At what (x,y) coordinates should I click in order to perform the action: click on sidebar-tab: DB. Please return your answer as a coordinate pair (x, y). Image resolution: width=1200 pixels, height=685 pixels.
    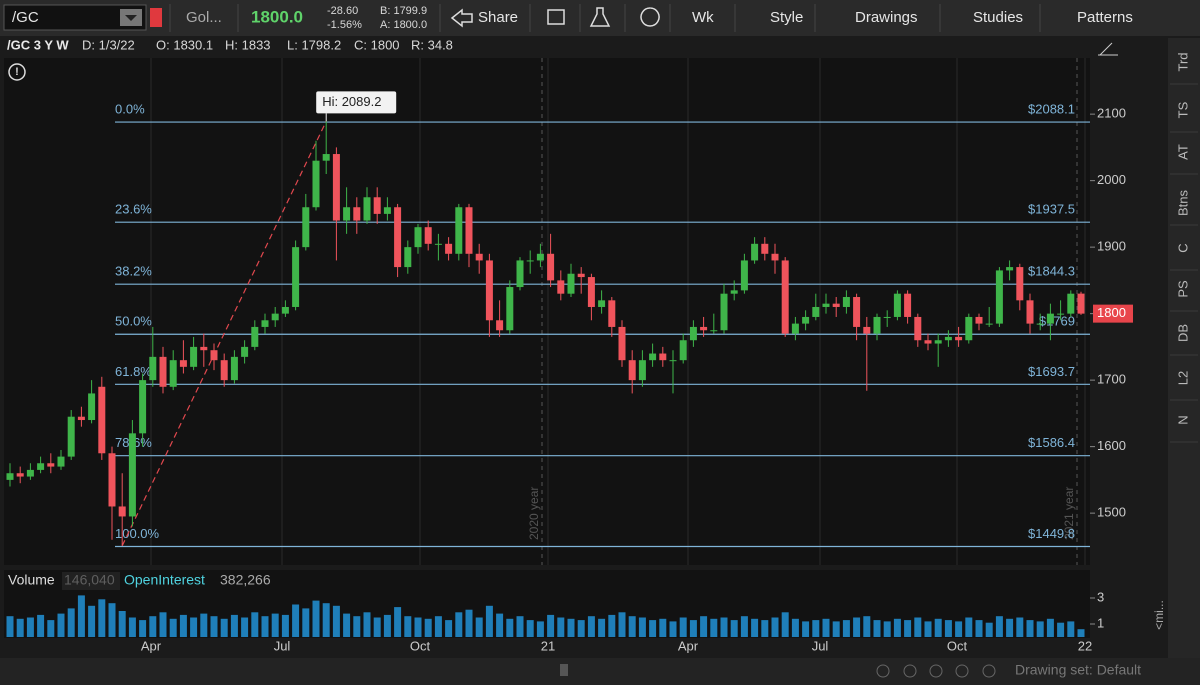
    Looking at the image, I should click on (1182, 333).